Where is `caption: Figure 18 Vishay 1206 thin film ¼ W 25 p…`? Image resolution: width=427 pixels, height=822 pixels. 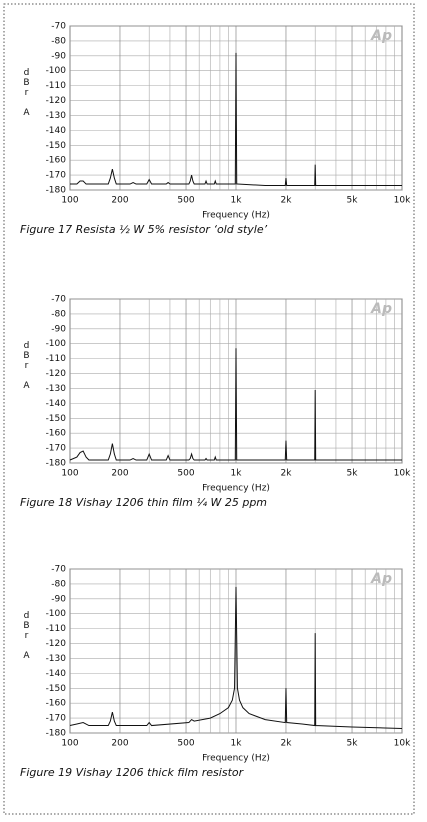 caption: Figure 18 Vishay 1206 thin film ¼ W 25 p… is located at coordinates (143, 502).